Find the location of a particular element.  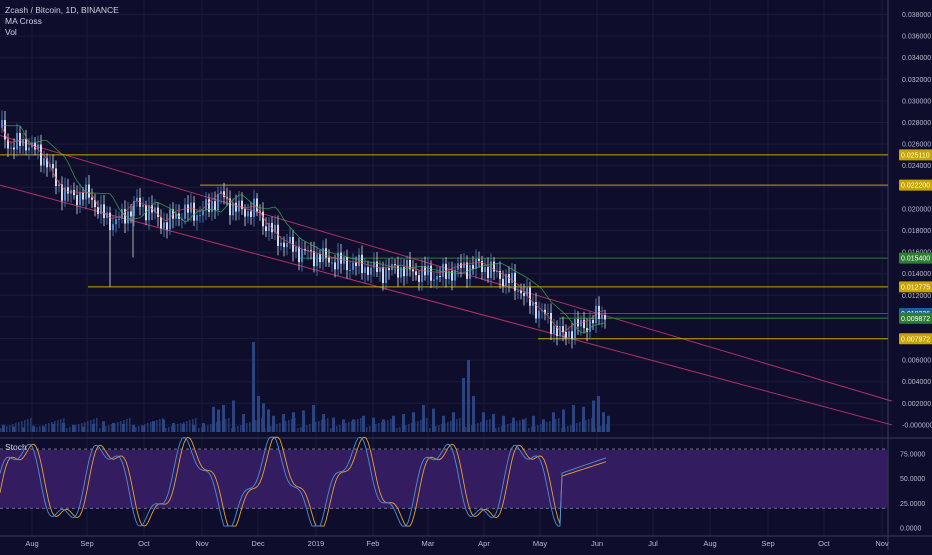

stoch-k-line is located at coordinates (303, 481).